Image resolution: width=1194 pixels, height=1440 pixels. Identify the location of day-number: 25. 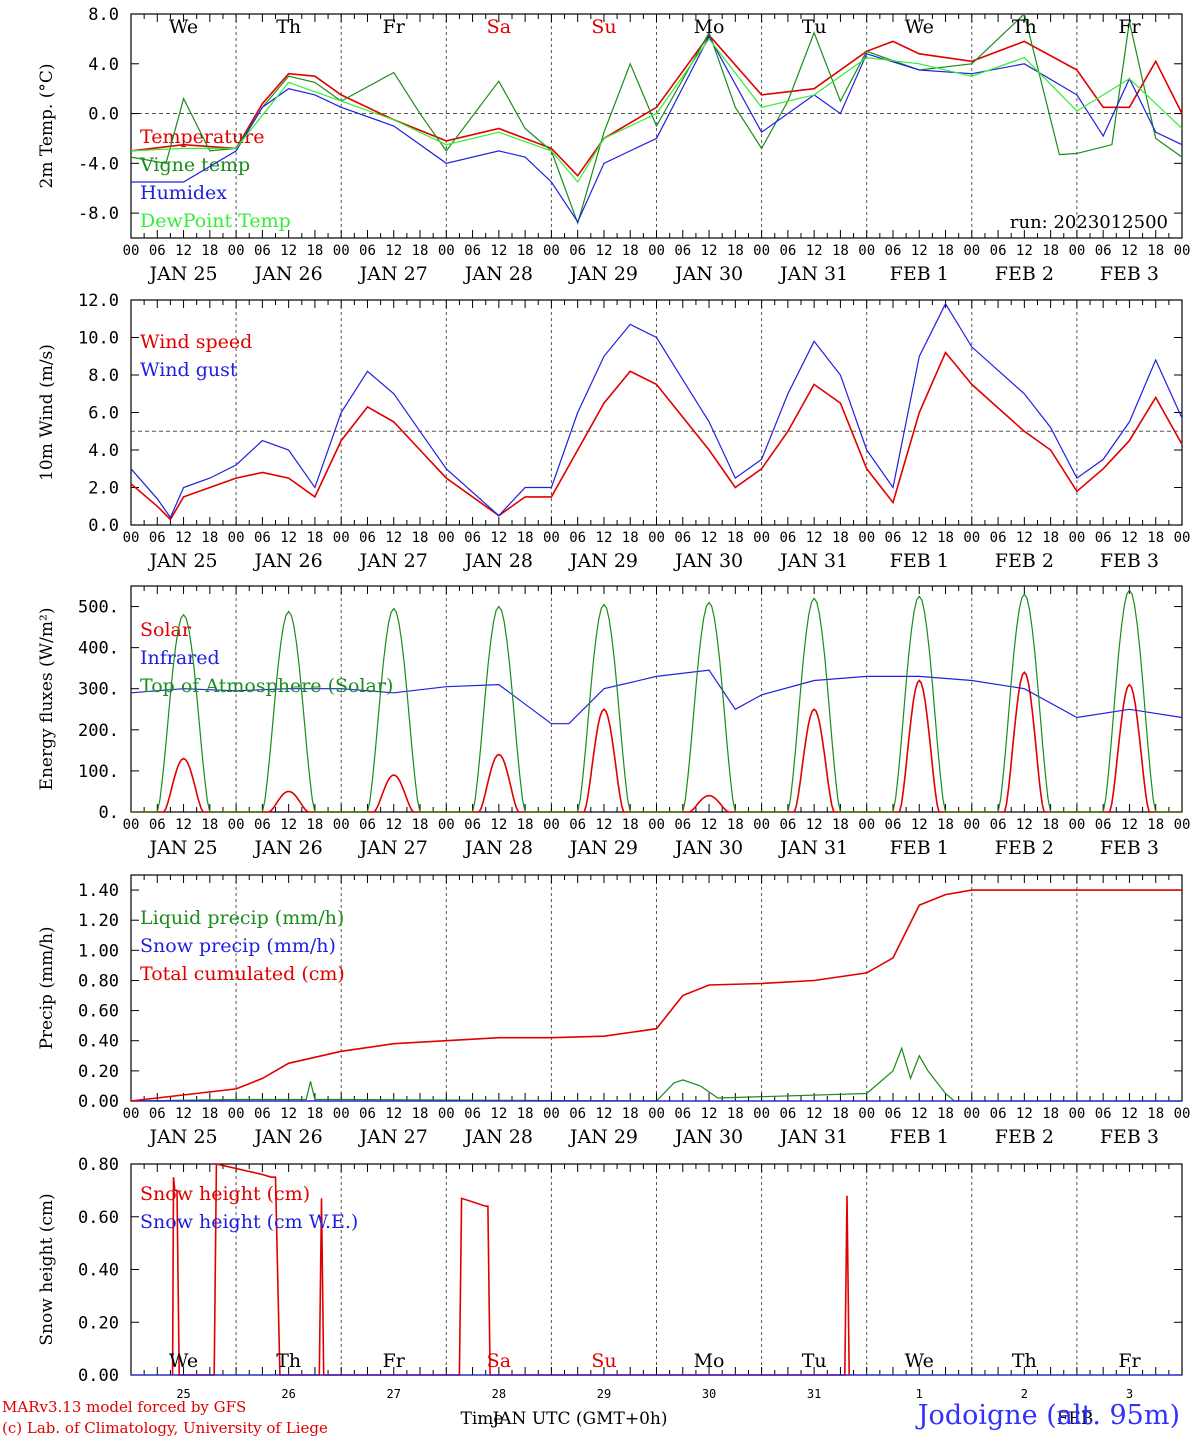
(183, 1394).